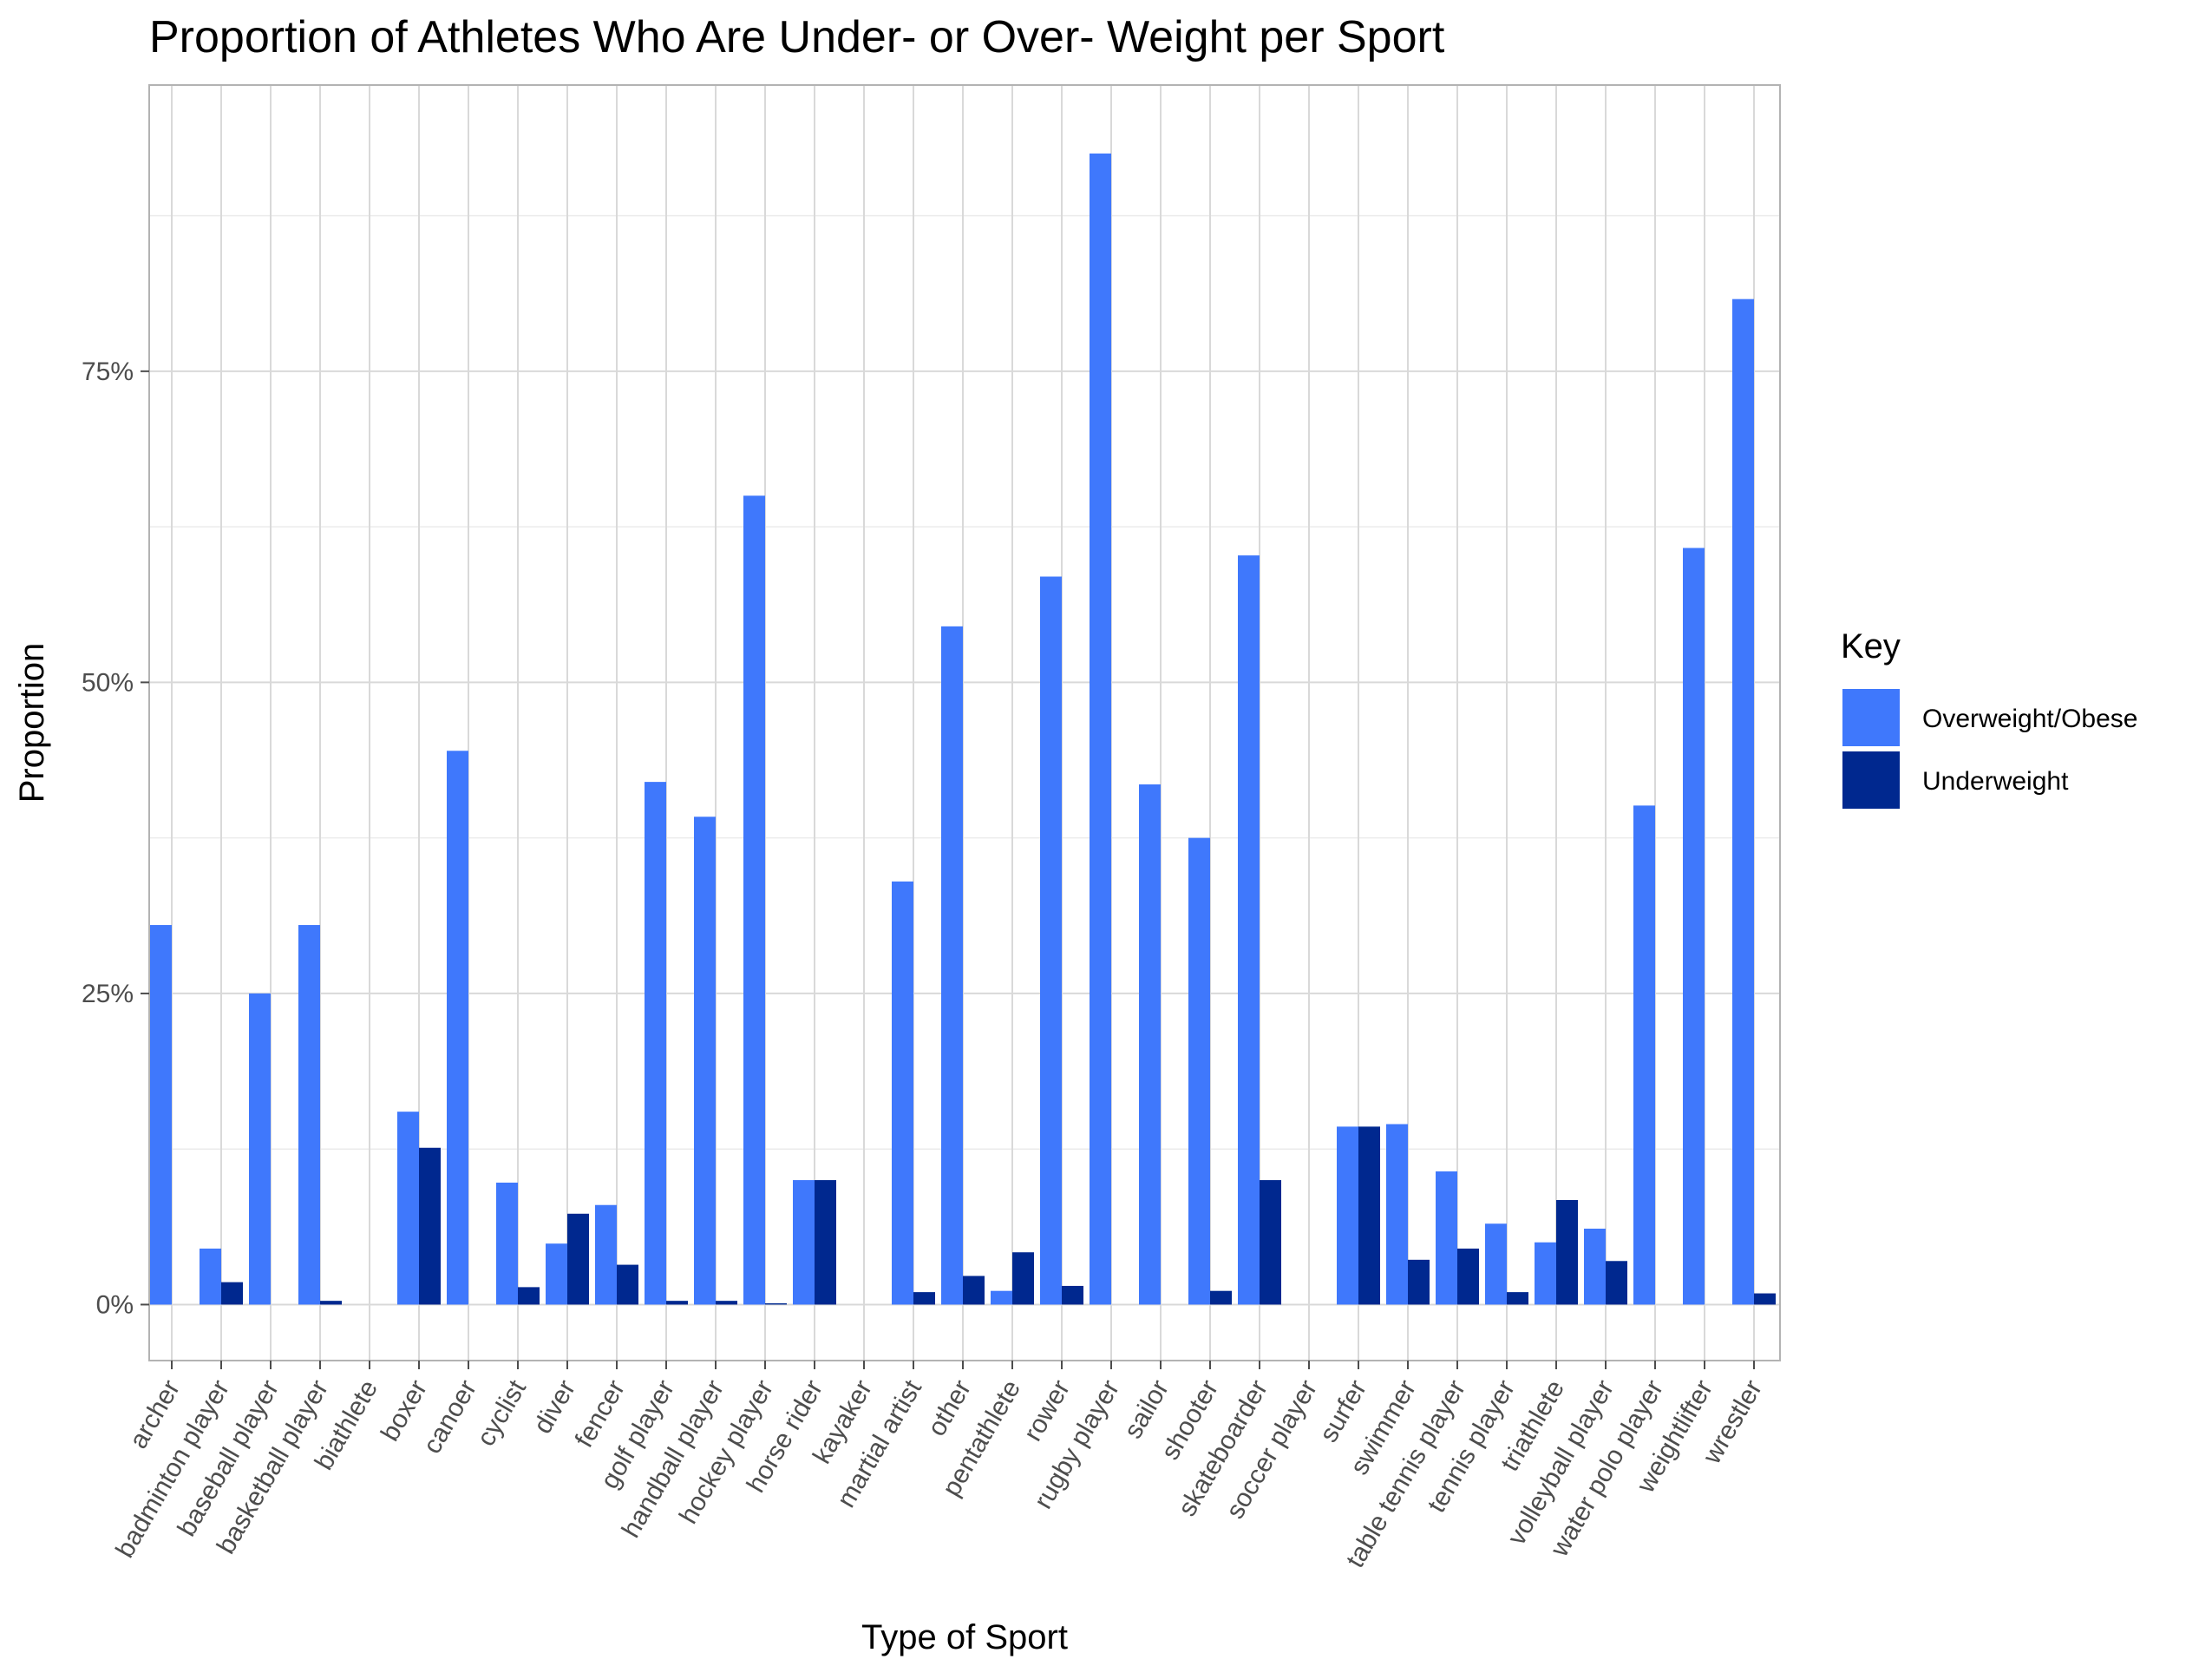  I want to click on y-tick-label: 50%, so click(108, 682).